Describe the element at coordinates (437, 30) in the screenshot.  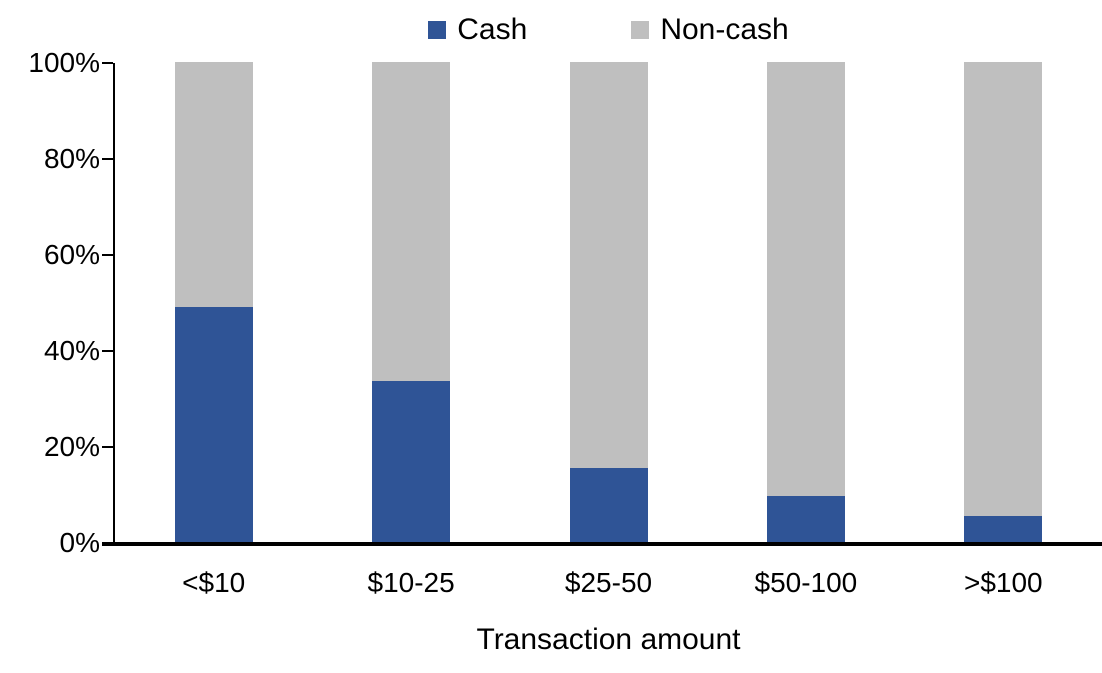
I see `legend-swatch-cash` at that location.